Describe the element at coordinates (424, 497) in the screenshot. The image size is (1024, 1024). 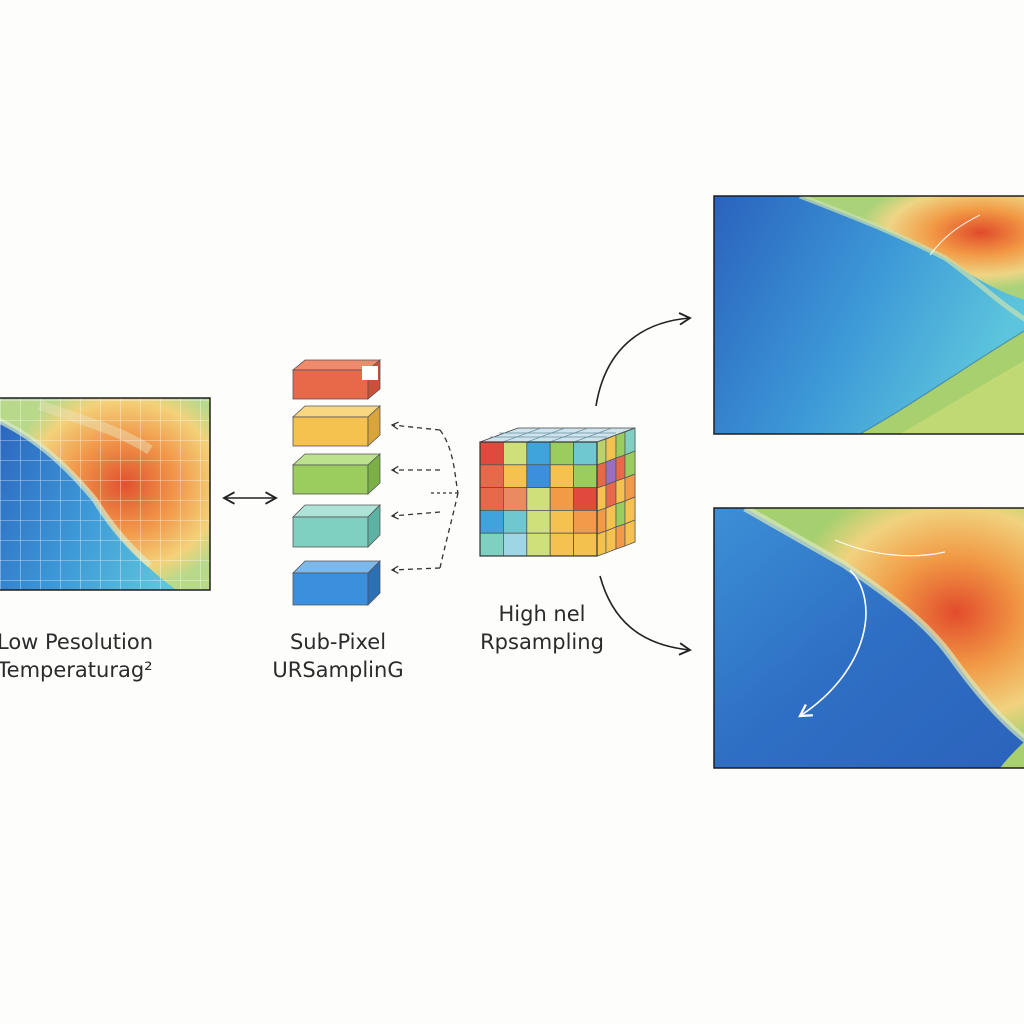
I see `dashed-connector-arrows` at that location.